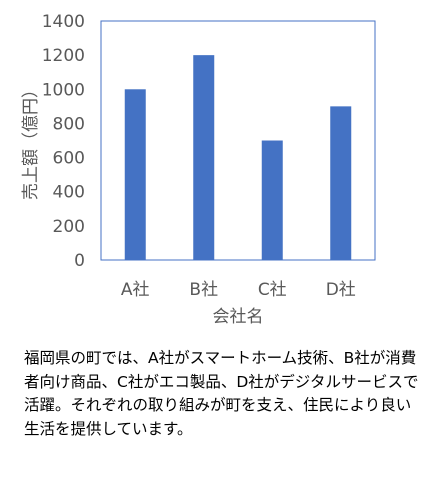 This screenshot has height=485, width=447. Describe the element at coordinates (69, 193) in the screenshot. I see `y-tick-label: 400` at that location.